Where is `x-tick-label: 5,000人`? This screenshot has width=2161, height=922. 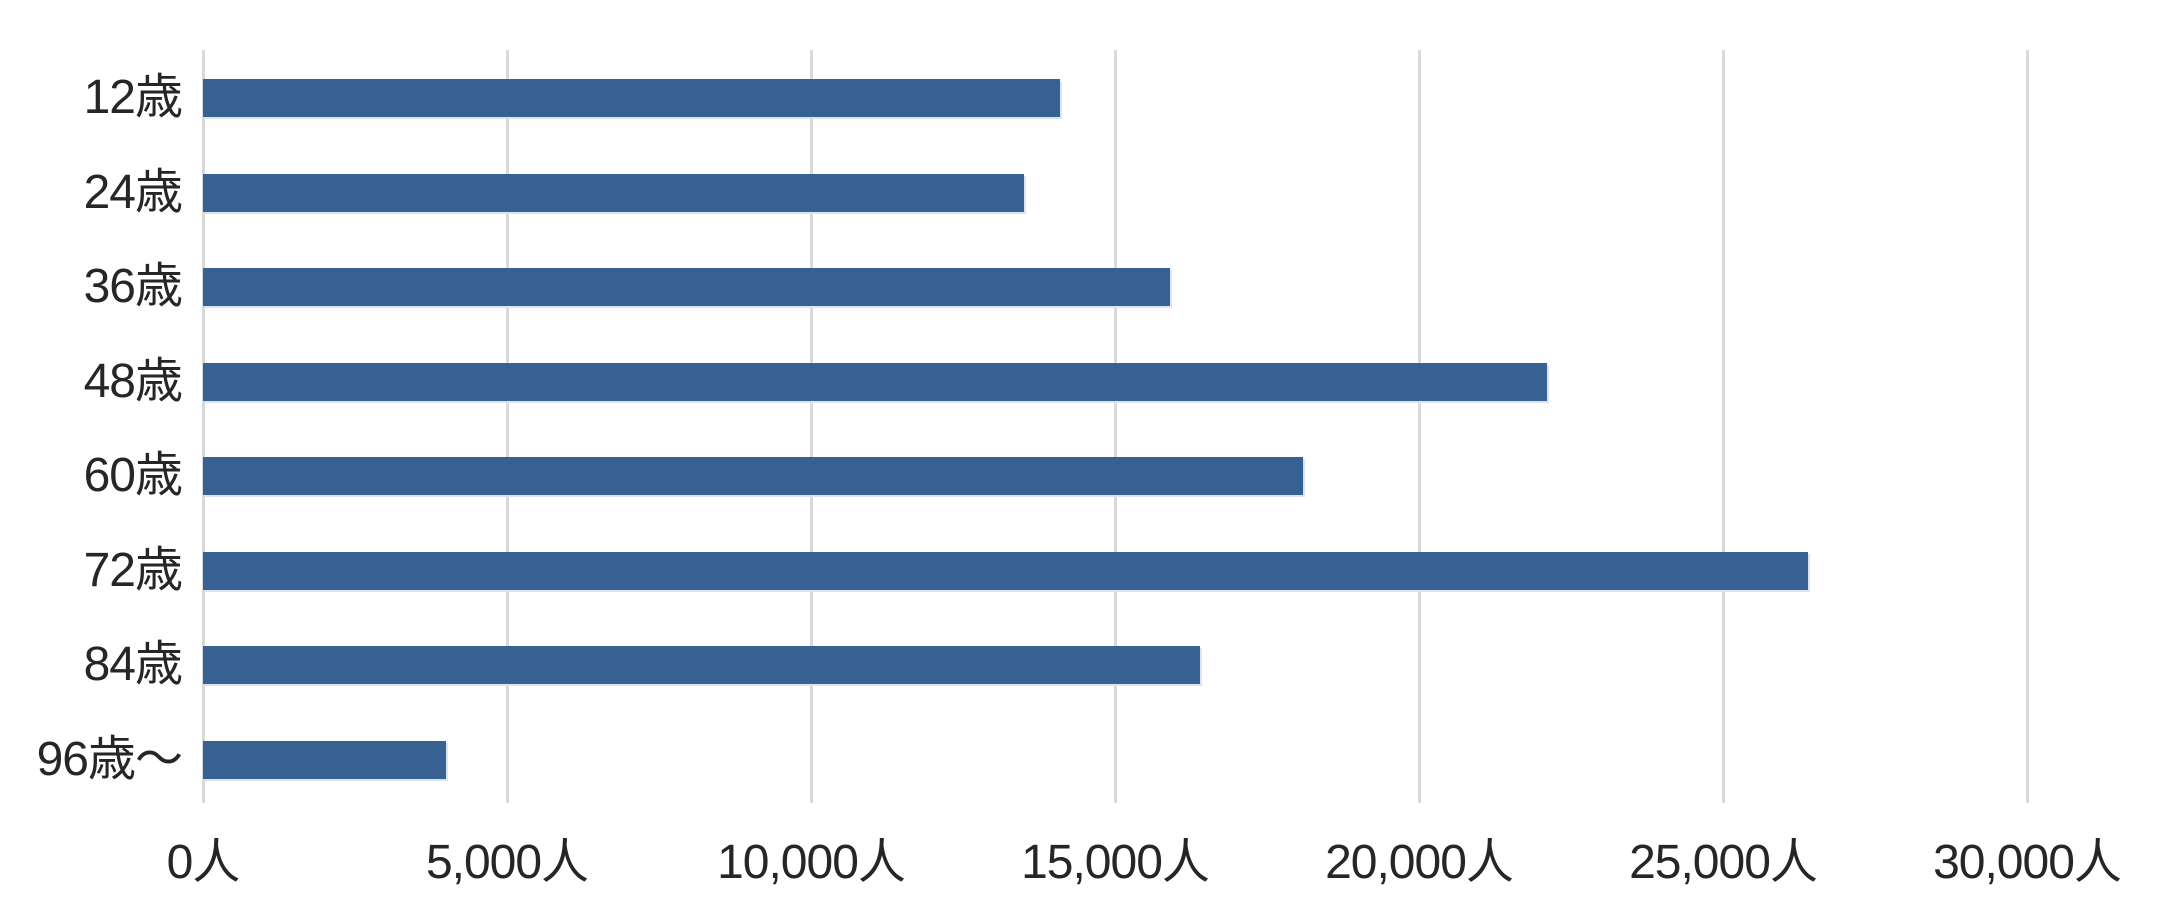
x-tick-label: 5,000人 is located at coordinates (507, 862).